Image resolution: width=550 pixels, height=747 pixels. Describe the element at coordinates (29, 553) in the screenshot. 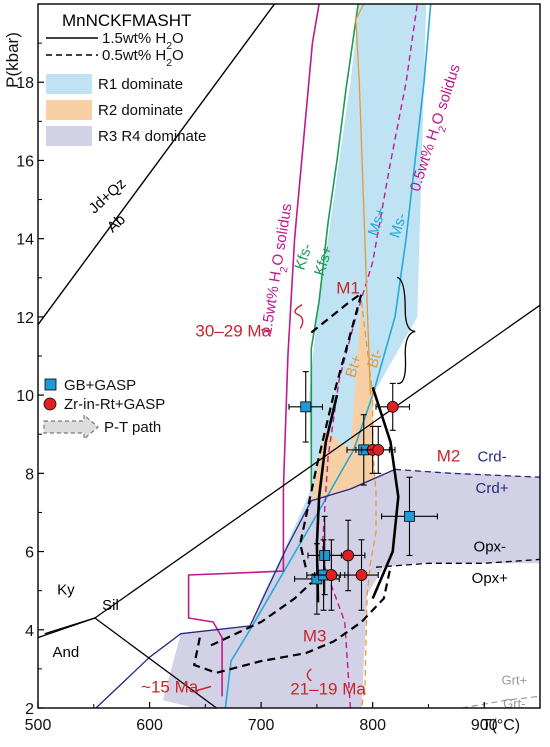

I see `y-tick-label-6: 6` at that location.